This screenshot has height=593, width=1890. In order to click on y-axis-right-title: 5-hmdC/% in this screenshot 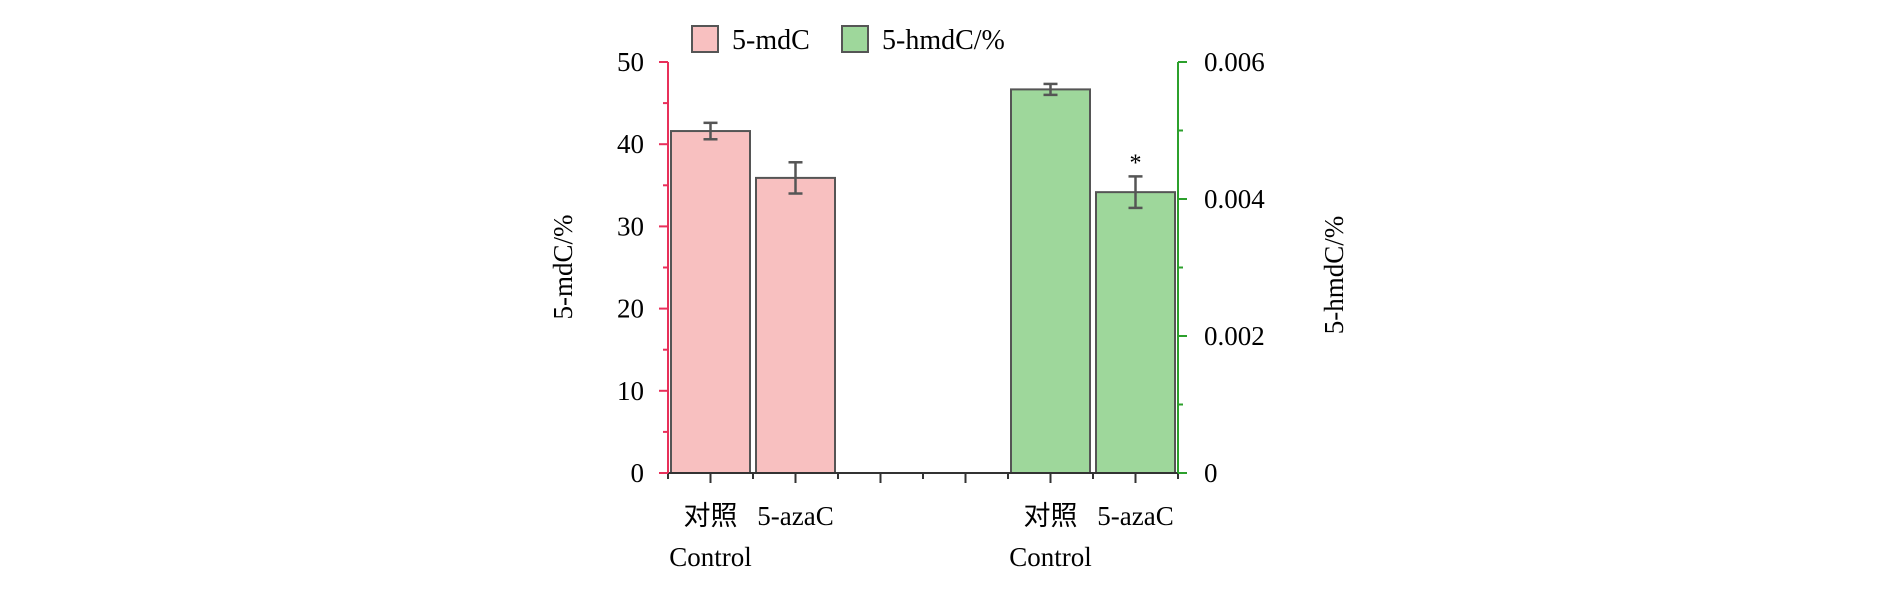, I will do `click(1334, 275)`.